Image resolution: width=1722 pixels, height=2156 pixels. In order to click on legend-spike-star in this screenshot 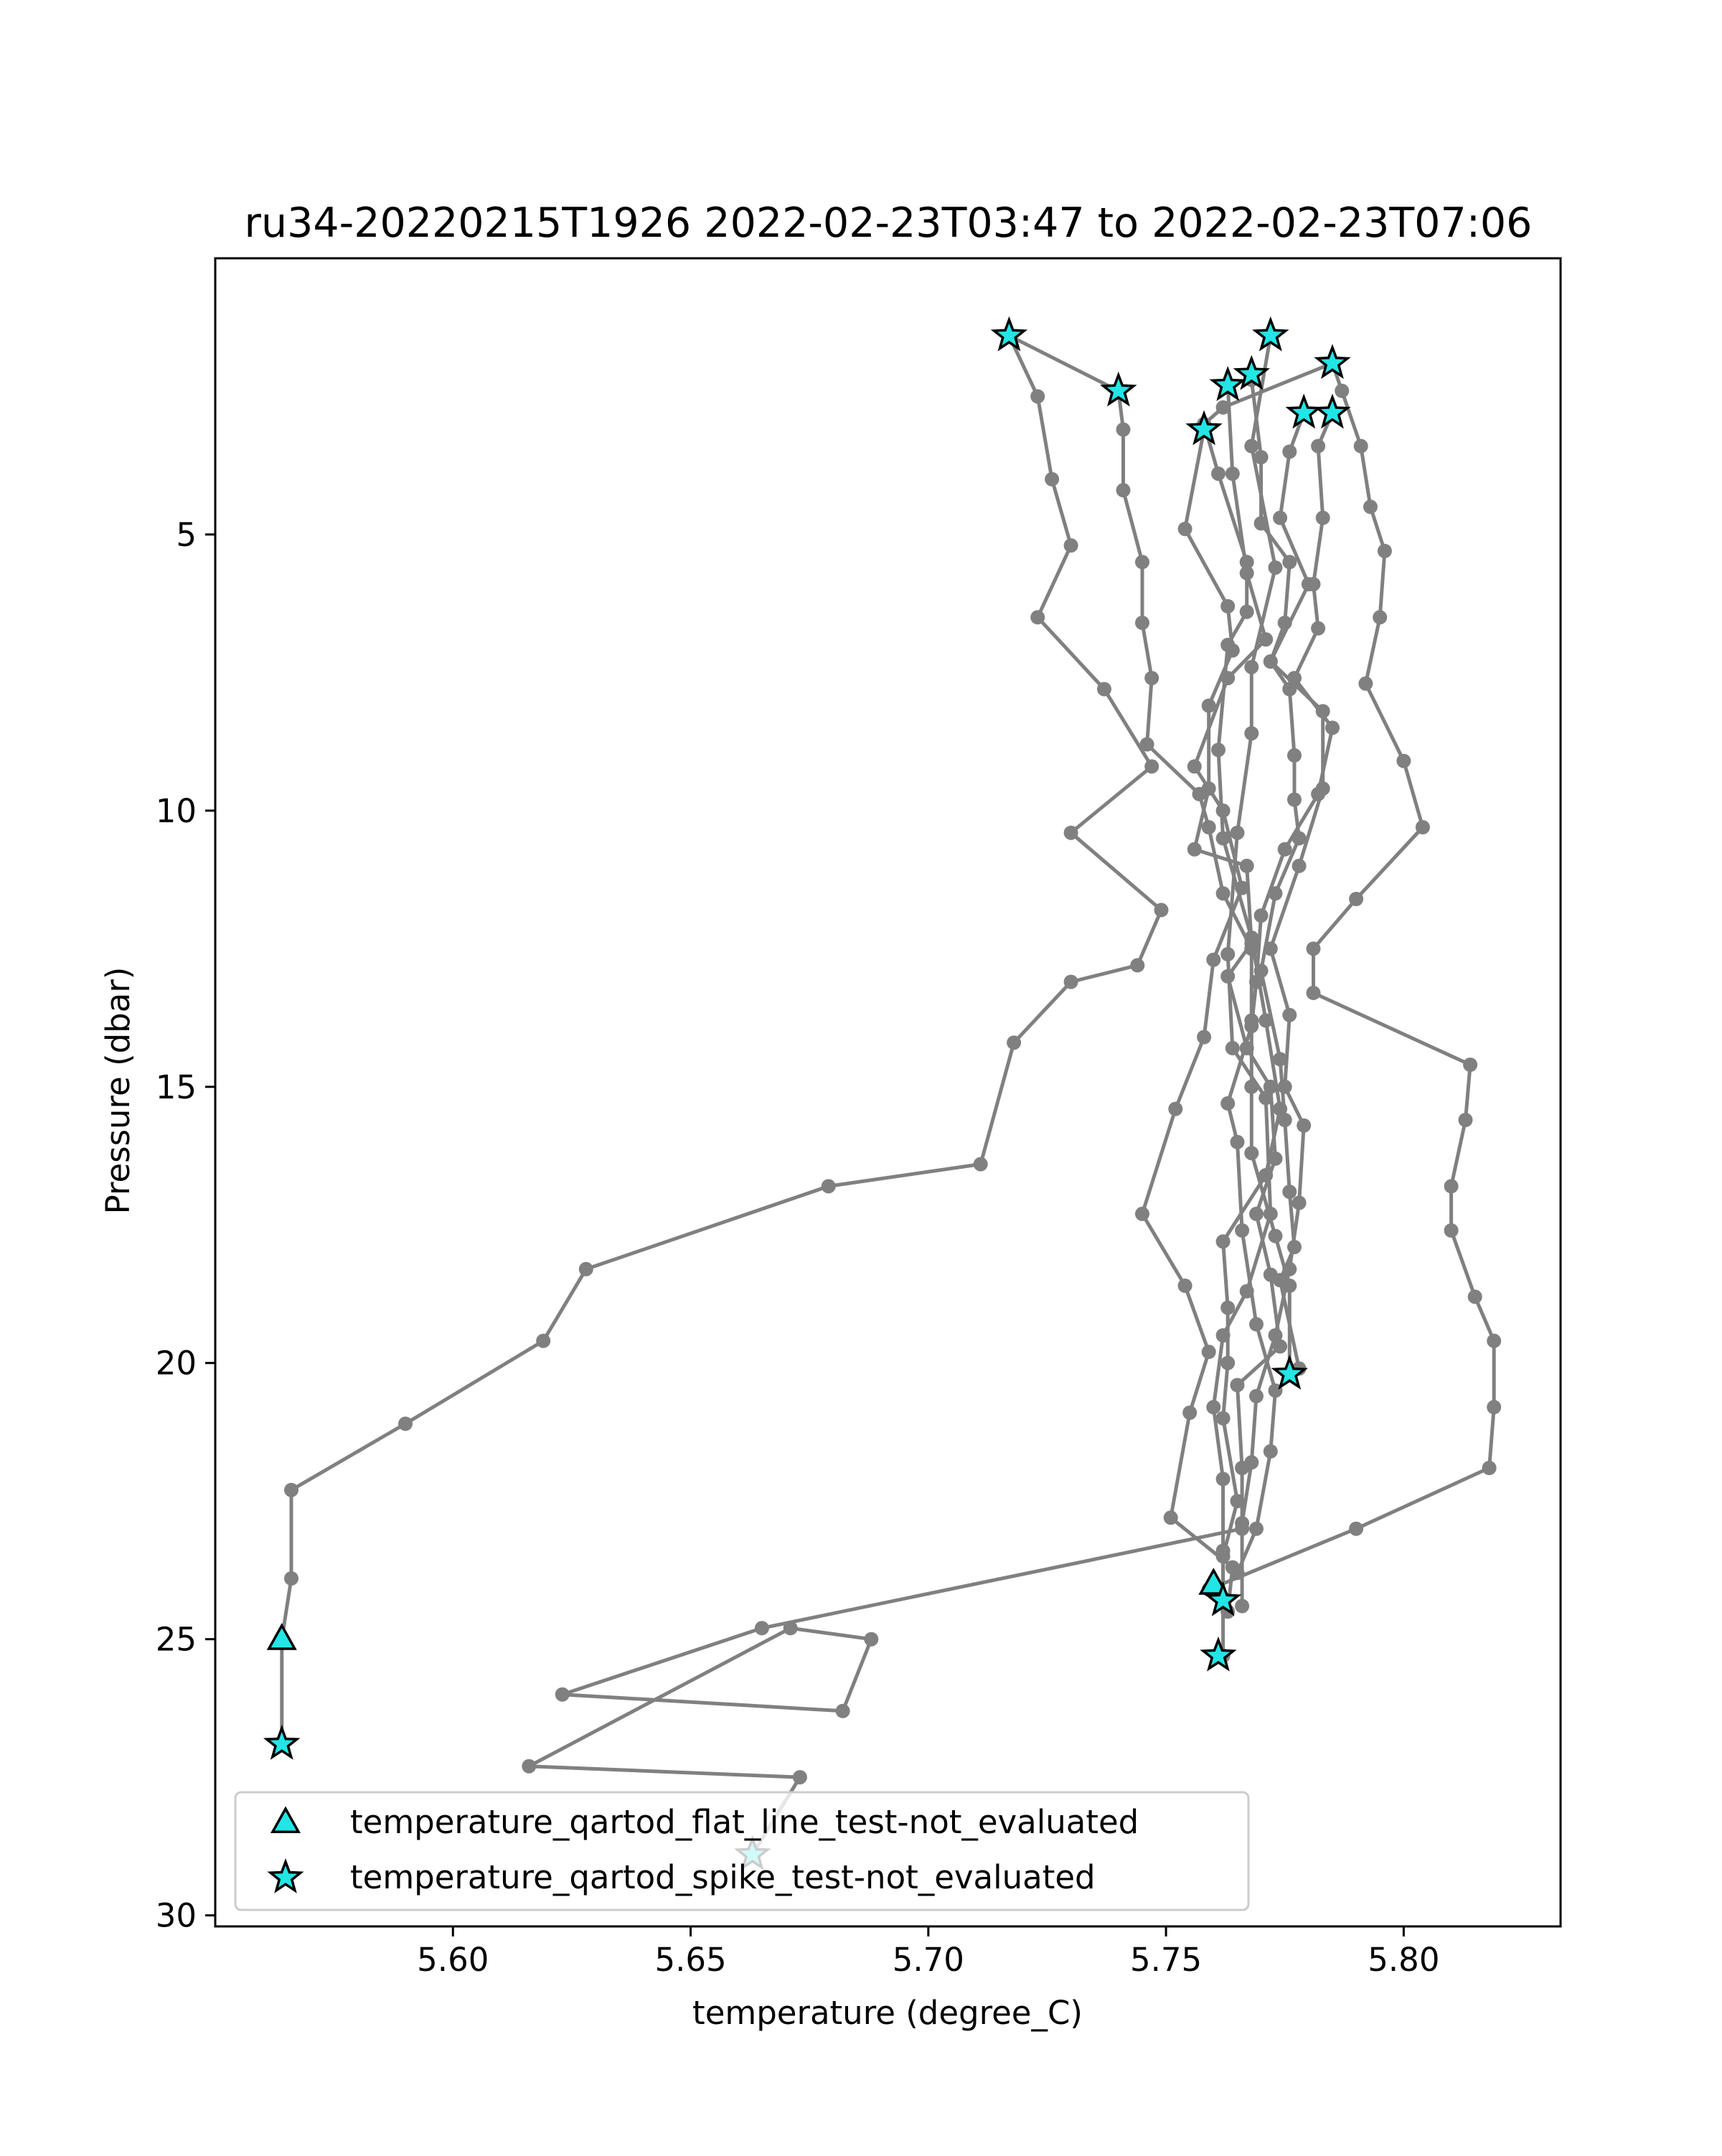, I will do `click(285, 1876)`.